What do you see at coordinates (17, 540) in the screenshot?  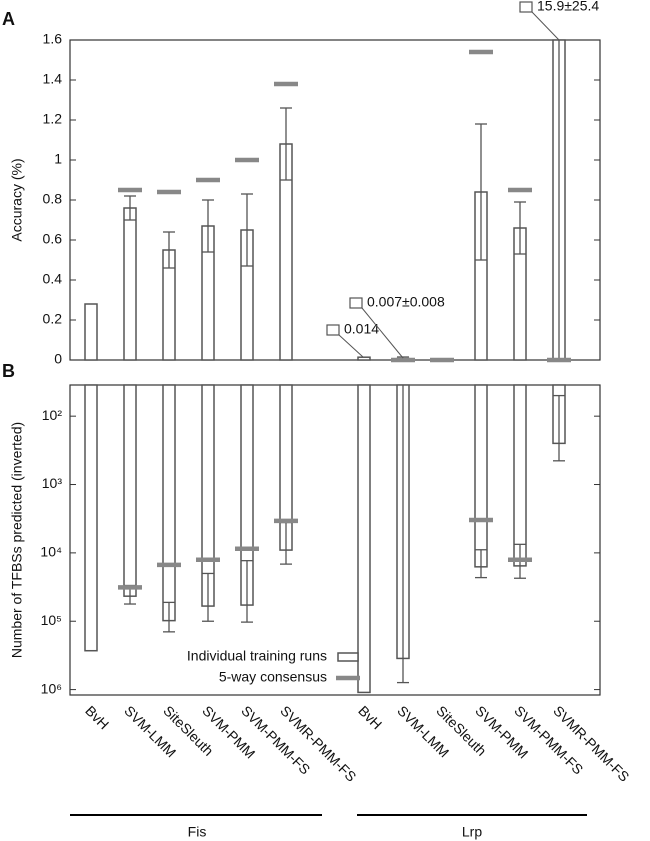 I see `y-axis-label: Number of TFBSs predicted (inverted)` at bounding box center [17, 540].